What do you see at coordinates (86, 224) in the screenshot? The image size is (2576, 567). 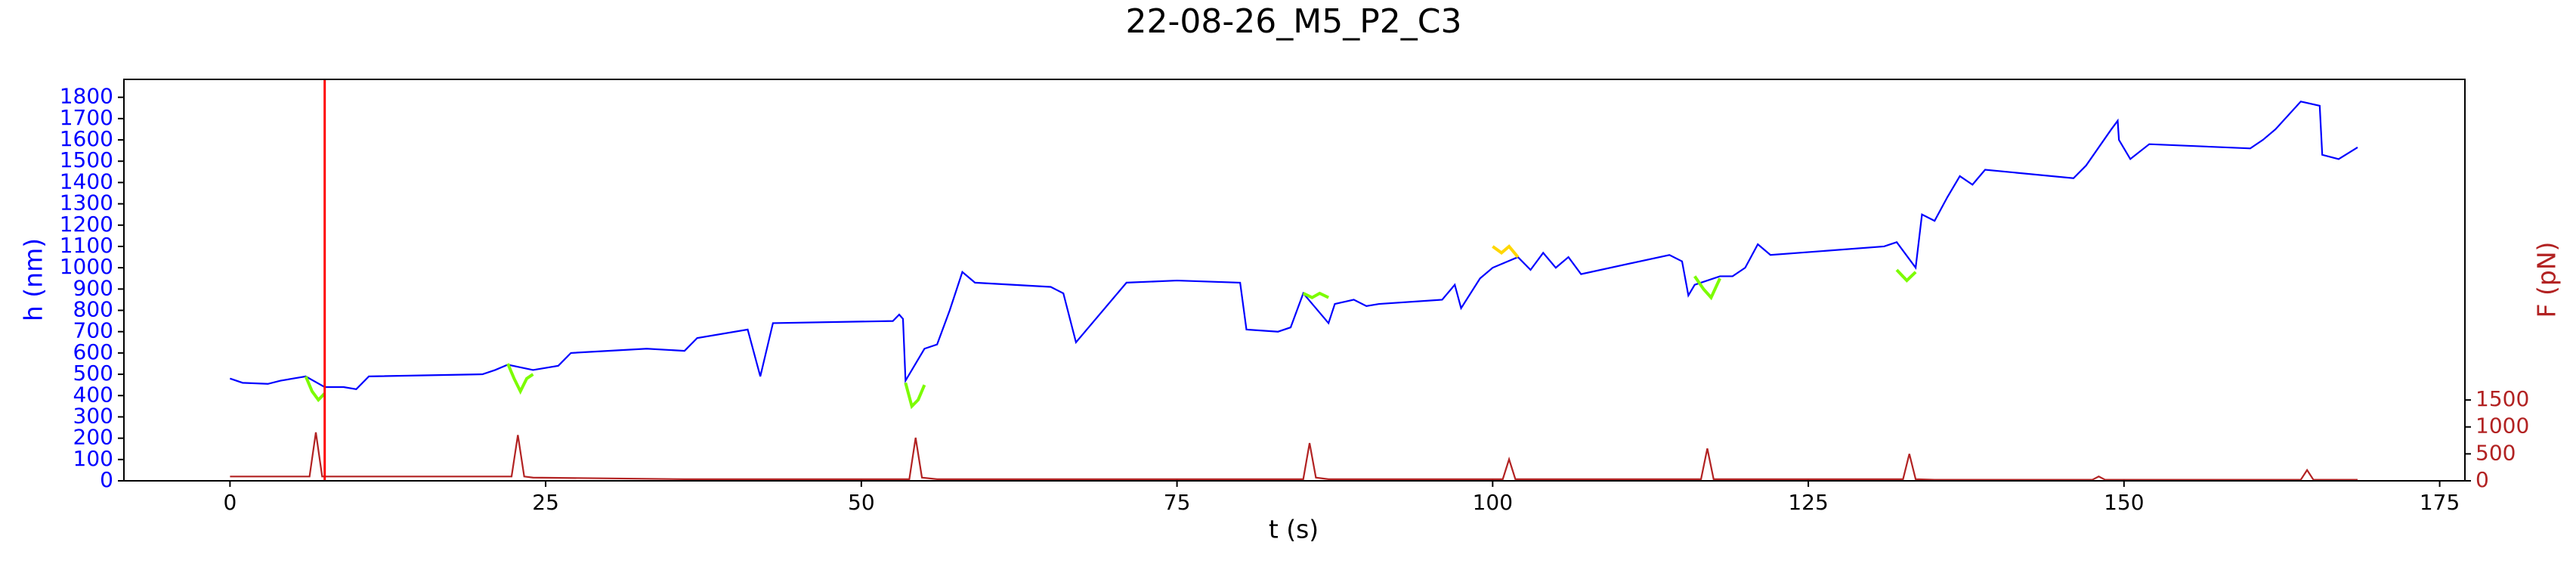 I see `y-tick-label: 1200` at bounding box center [86, 224].